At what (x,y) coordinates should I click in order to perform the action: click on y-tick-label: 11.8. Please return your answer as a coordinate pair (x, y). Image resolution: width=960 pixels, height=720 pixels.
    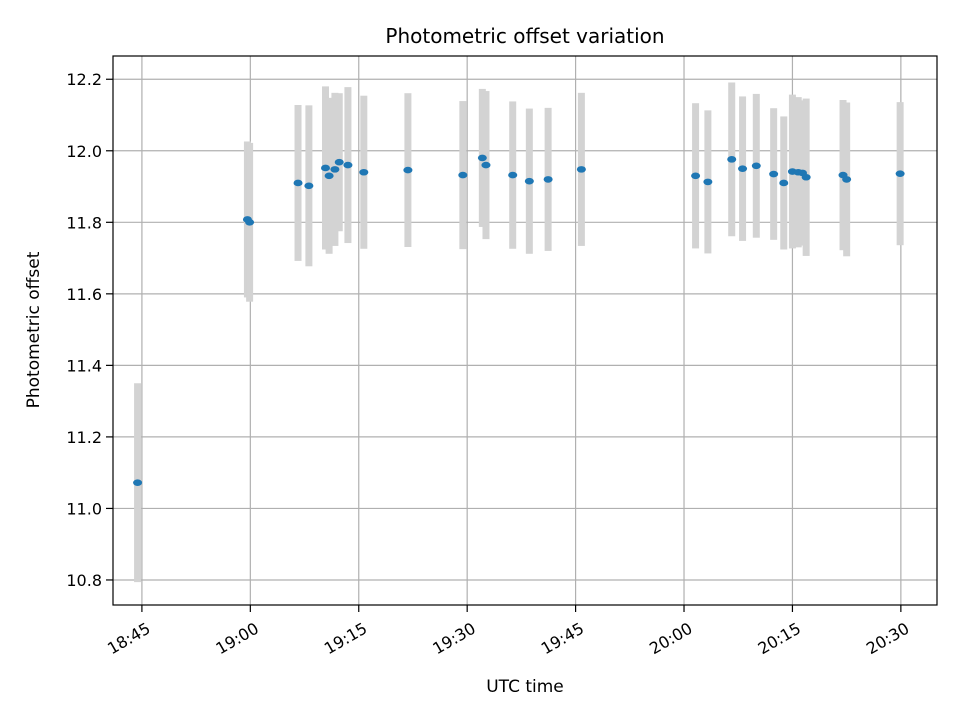
    Looking at the image, I should click on (84, 222).